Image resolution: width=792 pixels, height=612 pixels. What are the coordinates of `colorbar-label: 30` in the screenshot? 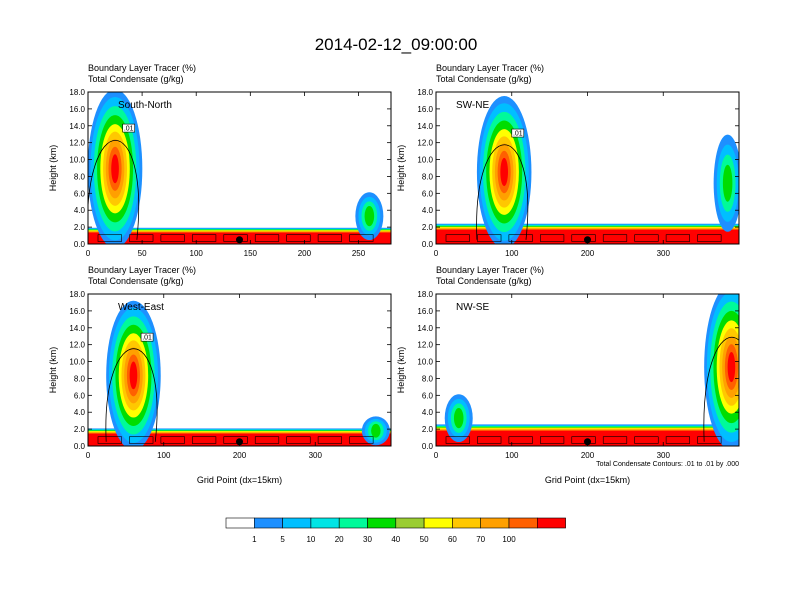 It's located at (367, 539).